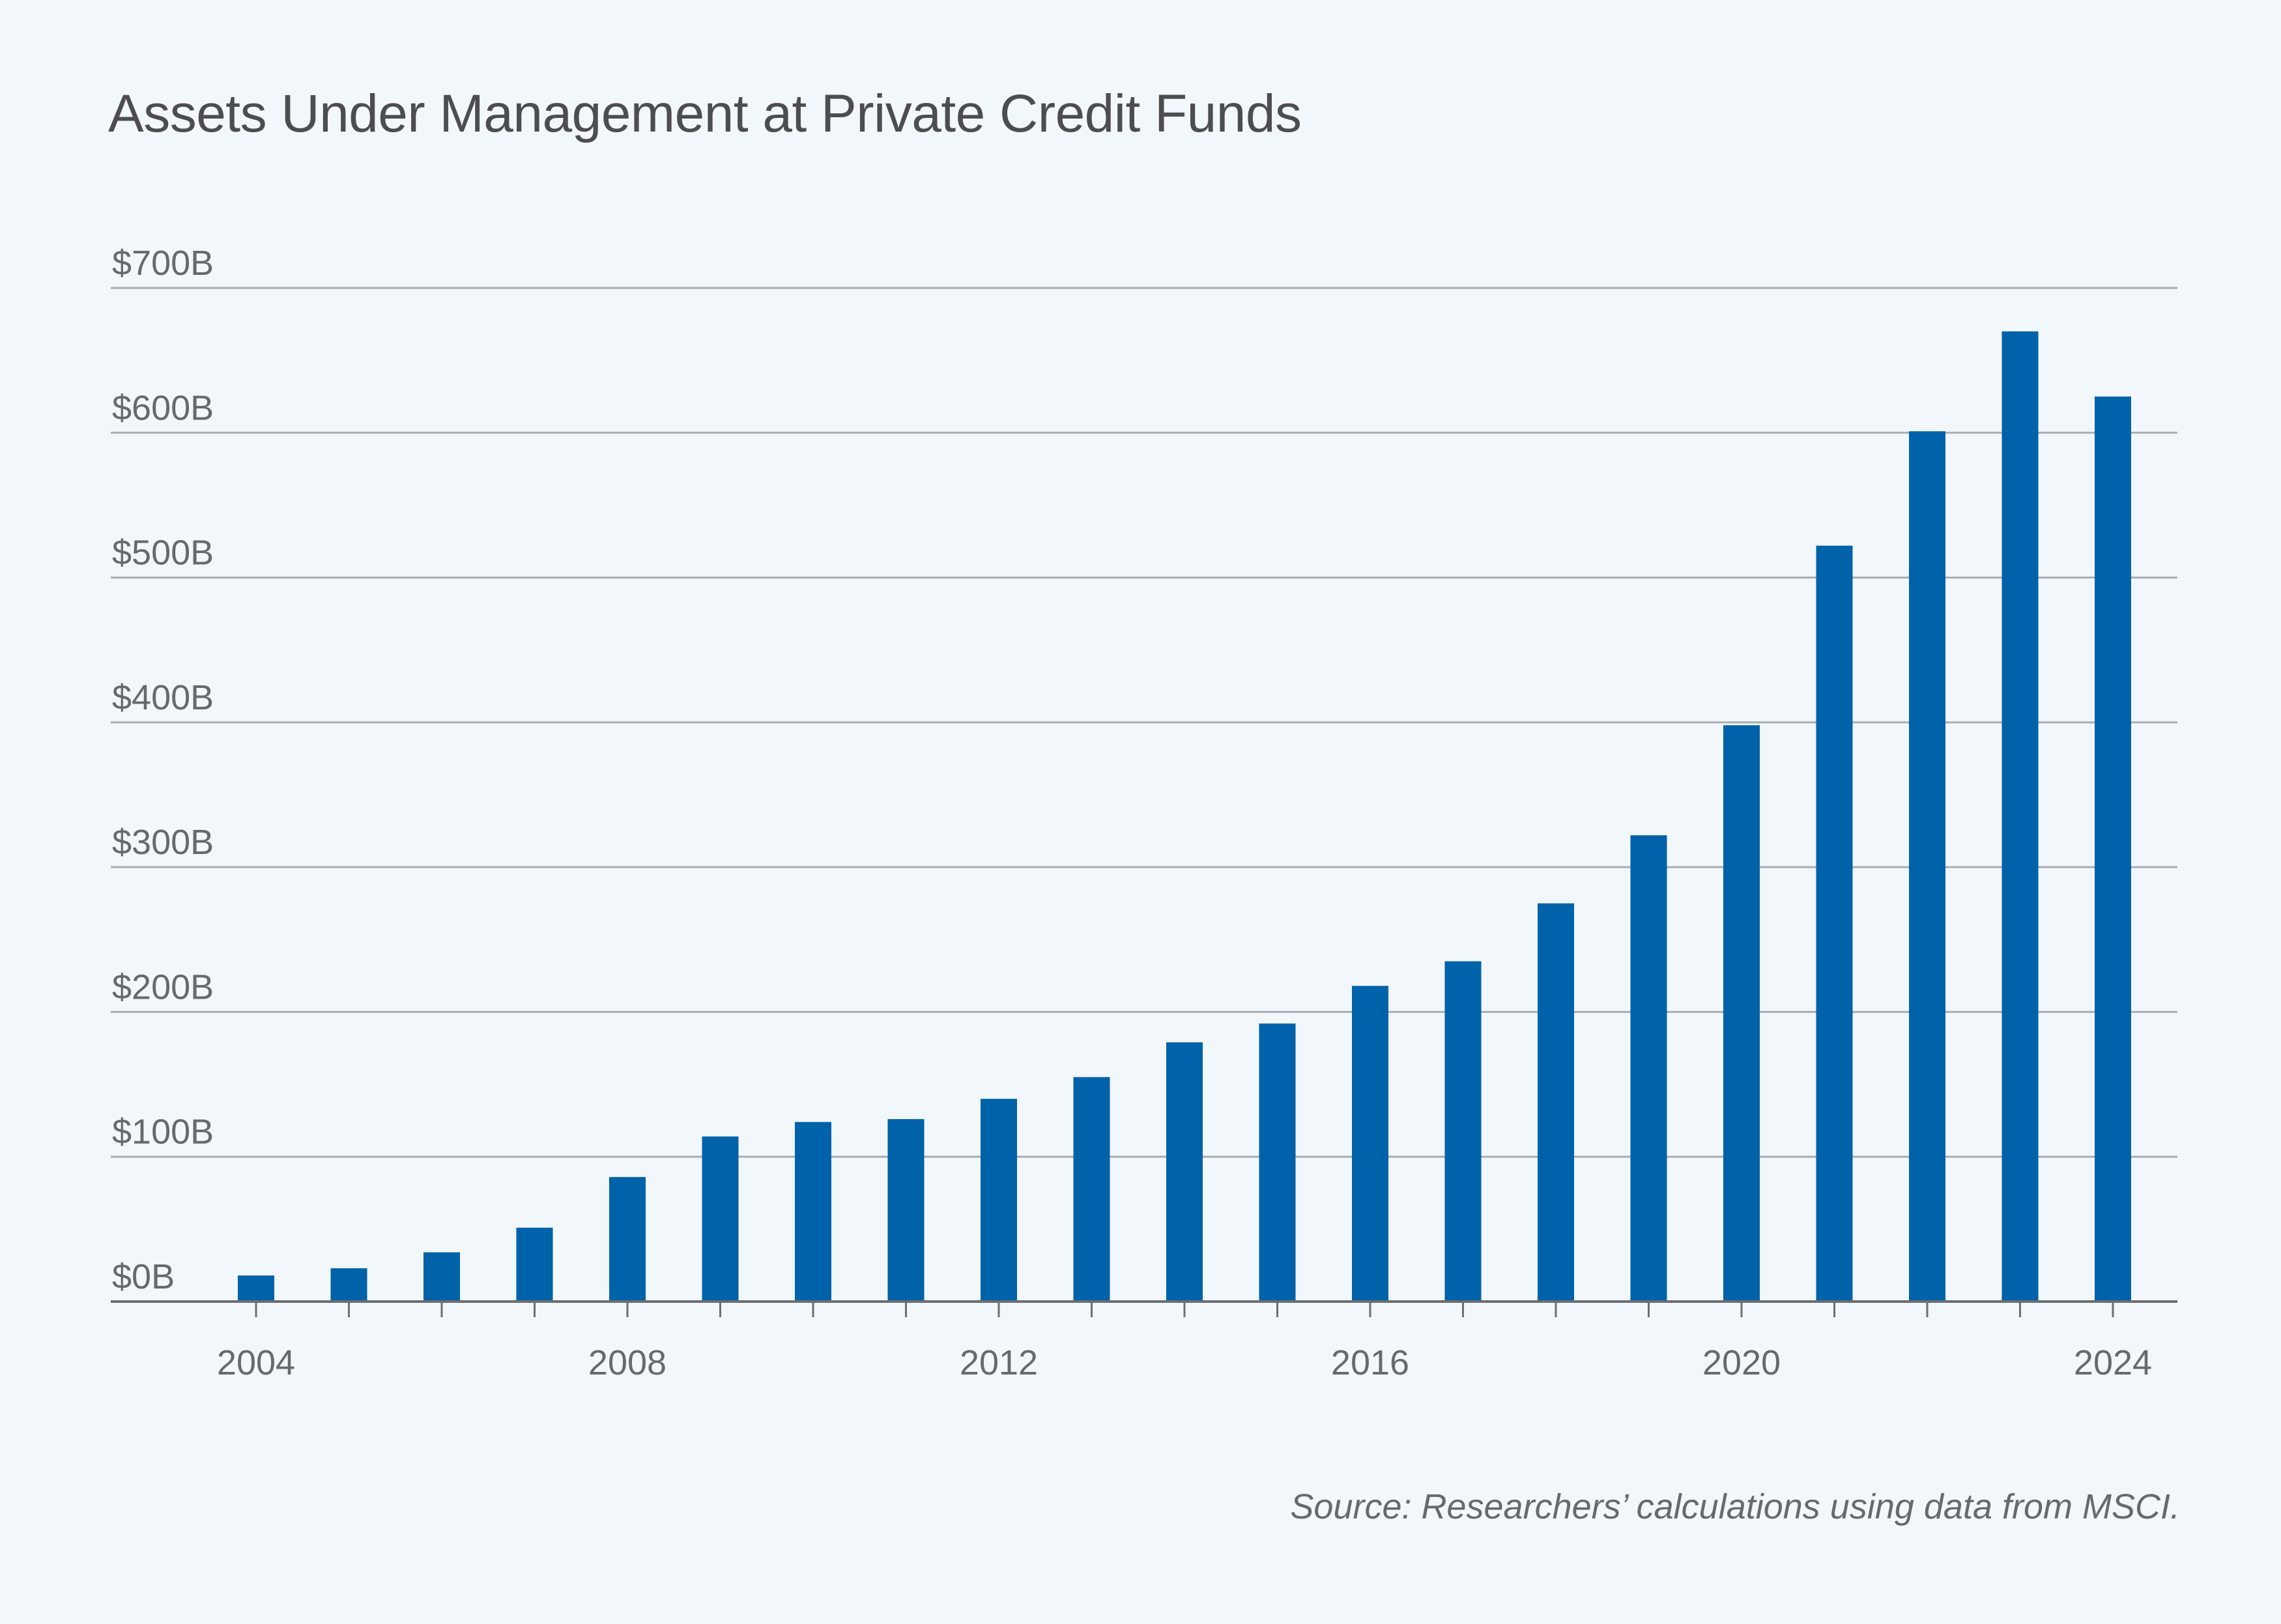 This screenshot has height=1624, width=2281. What do you see at coordinates (163, 407) in the screenshot?
I see `y-tick-label: $600B` at bounding box center [163, 407].